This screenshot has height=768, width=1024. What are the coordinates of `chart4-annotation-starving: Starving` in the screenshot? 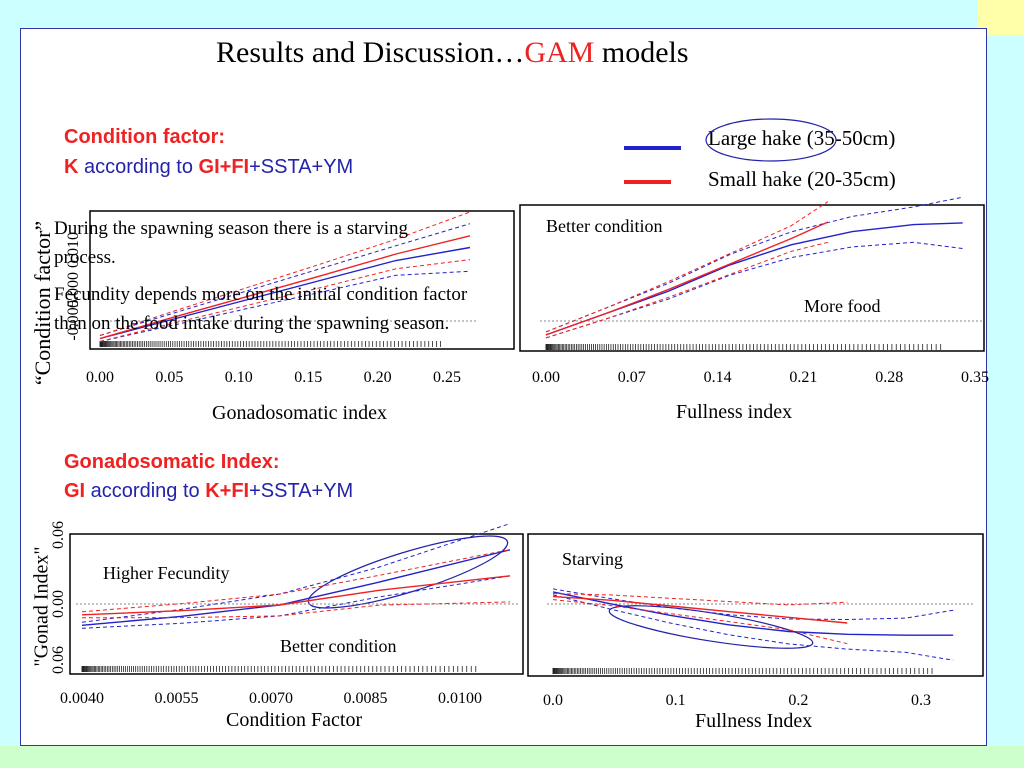 It's located at (592, 559).